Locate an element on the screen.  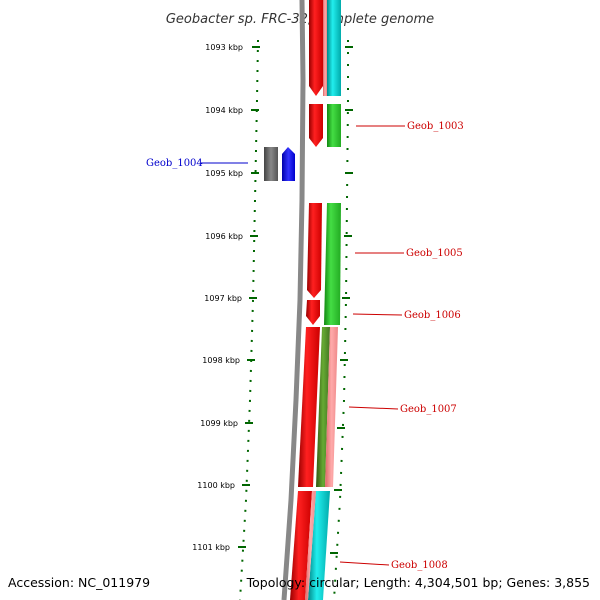
gene-label-geob-1006: Geob_1006 is located at coordinates (432, 315).